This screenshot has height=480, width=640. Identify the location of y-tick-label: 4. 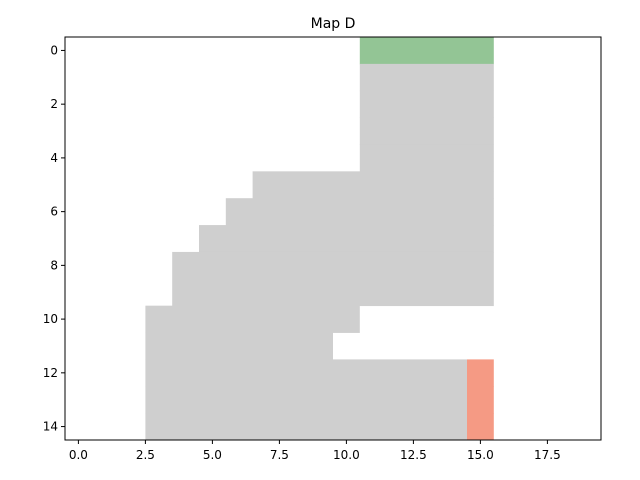
(54, 158).